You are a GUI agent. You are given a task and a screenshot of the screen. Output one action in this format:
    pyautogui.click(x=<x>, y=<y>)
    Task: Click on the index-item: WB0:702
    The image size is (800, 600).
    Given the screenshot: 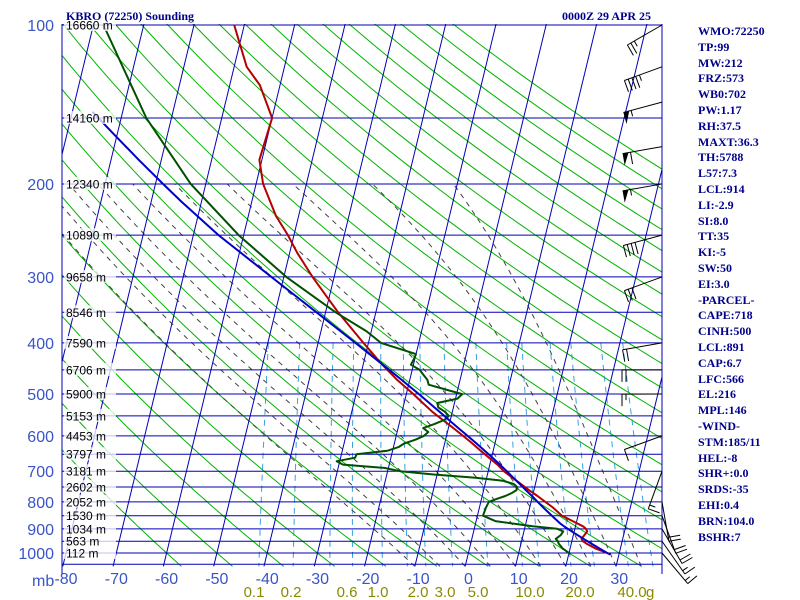 What is the action you would take?
    pyautogui.click(x=722, y=94)
    